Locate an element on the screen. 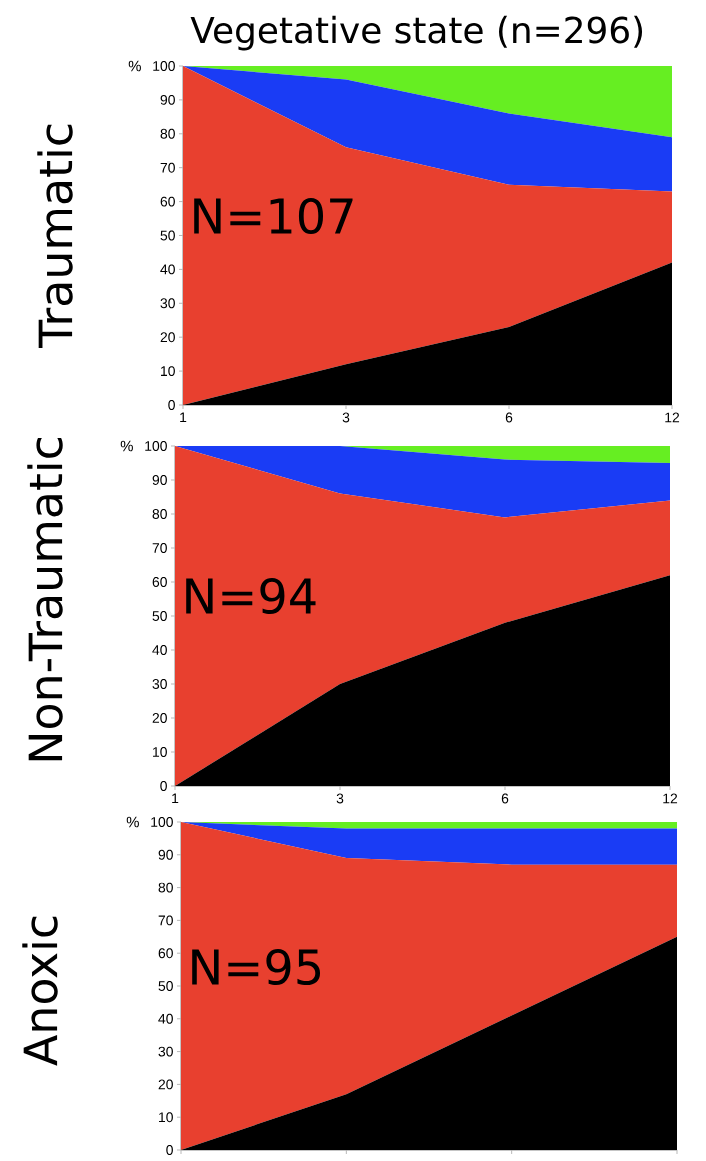  annotation: N=107 is located at coordinates (273, 216).